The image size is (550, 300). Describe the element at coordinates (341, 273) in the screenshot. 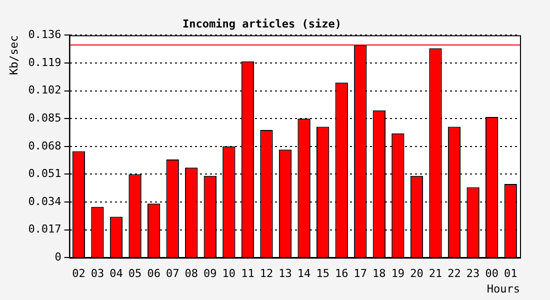

I see `x-tick-label: 16` at that location.